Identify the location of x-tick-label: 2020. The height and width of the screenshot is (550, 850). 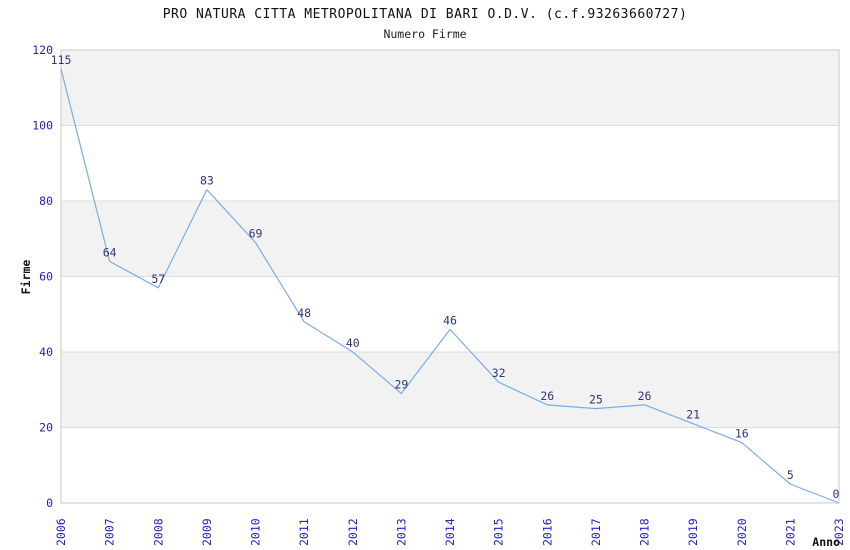
(742, 532).